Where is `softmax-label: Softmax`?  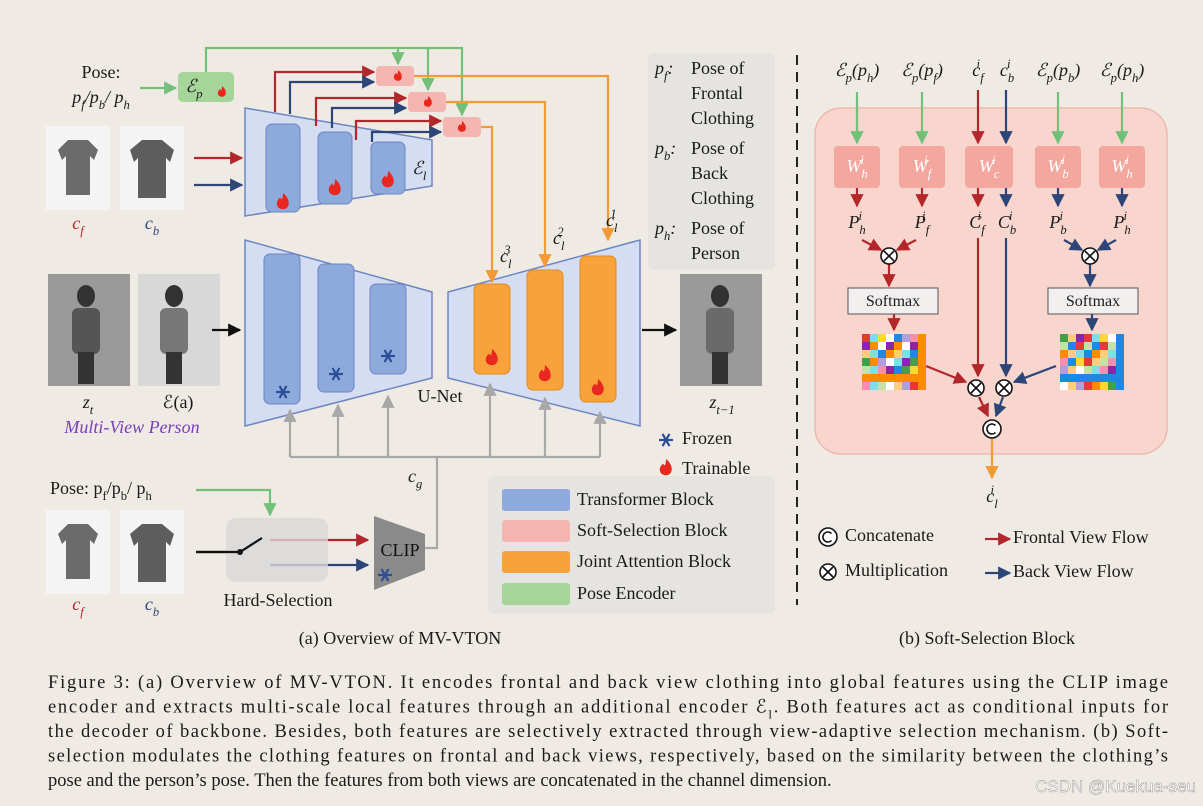 softmax-label: Softmax is located at coordinates (1093, 301).